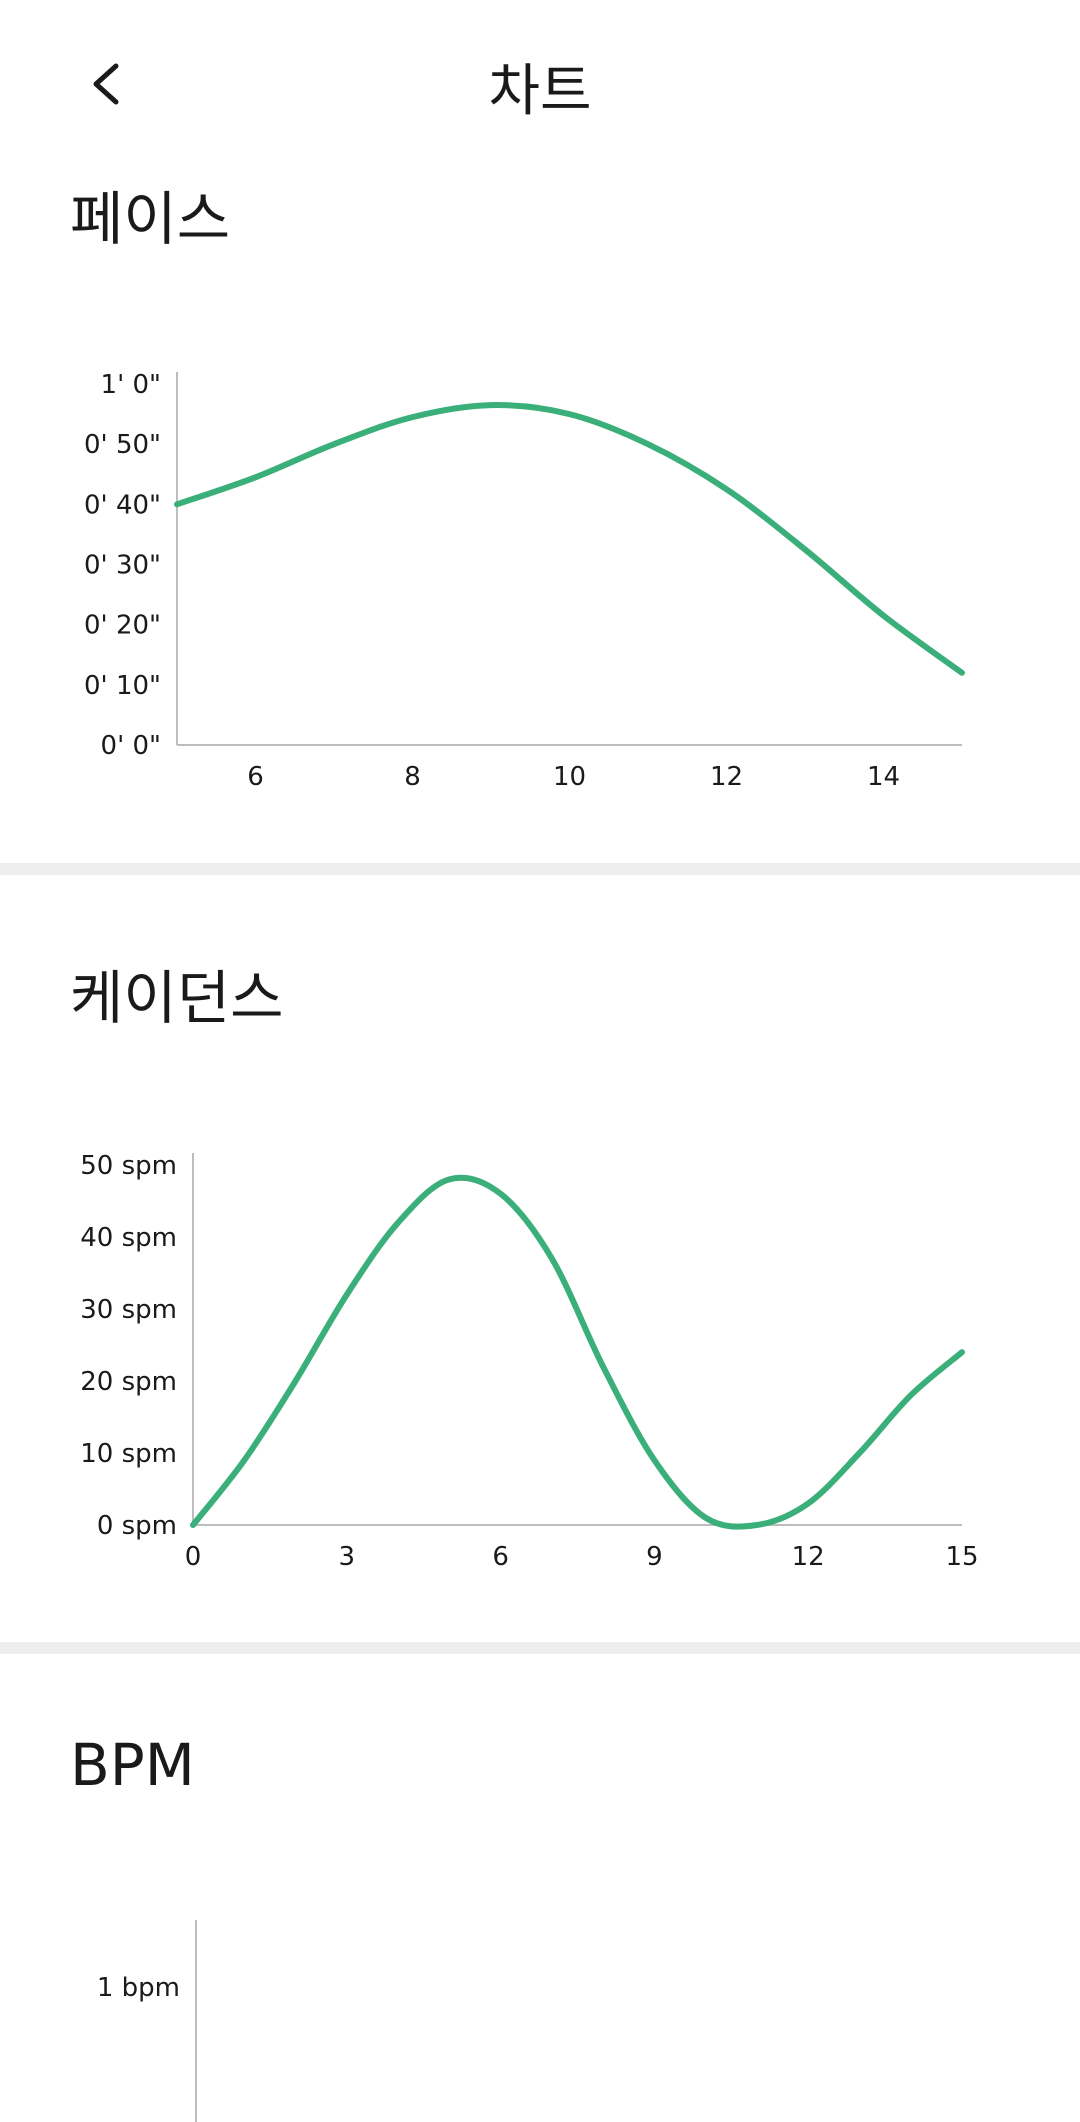 The image size is (1080, 2122). I want to click on bpm-chart: 1 bpm, so click(147, 2021).